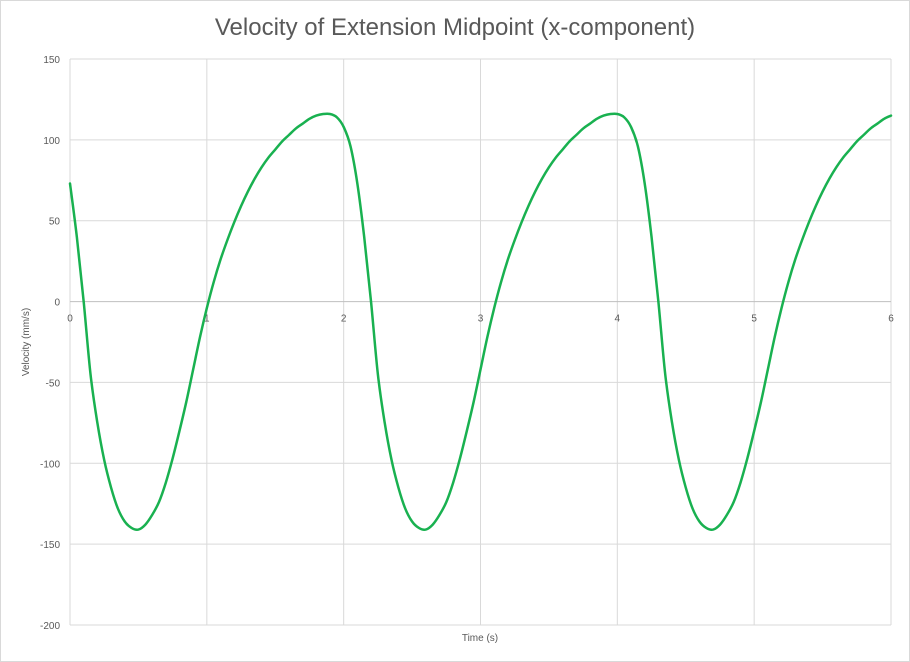 The width and height of the screenshot is (910, 662). I want to click on x-tick-label: 5, so click(754, 319).